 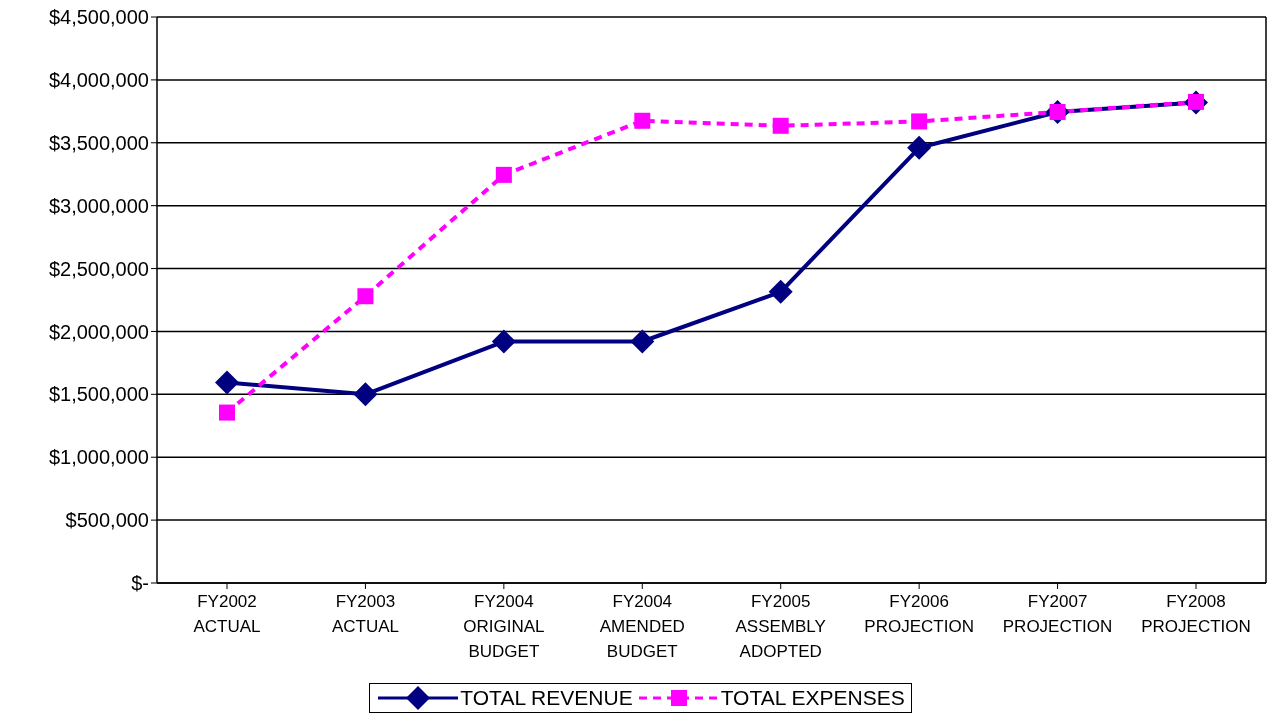 What do you see at coordinates (642, 626) in the screenshot?
I see `x-tick-label: FY2004 AMENDED BUDGET` at bounding box center [642, 626].